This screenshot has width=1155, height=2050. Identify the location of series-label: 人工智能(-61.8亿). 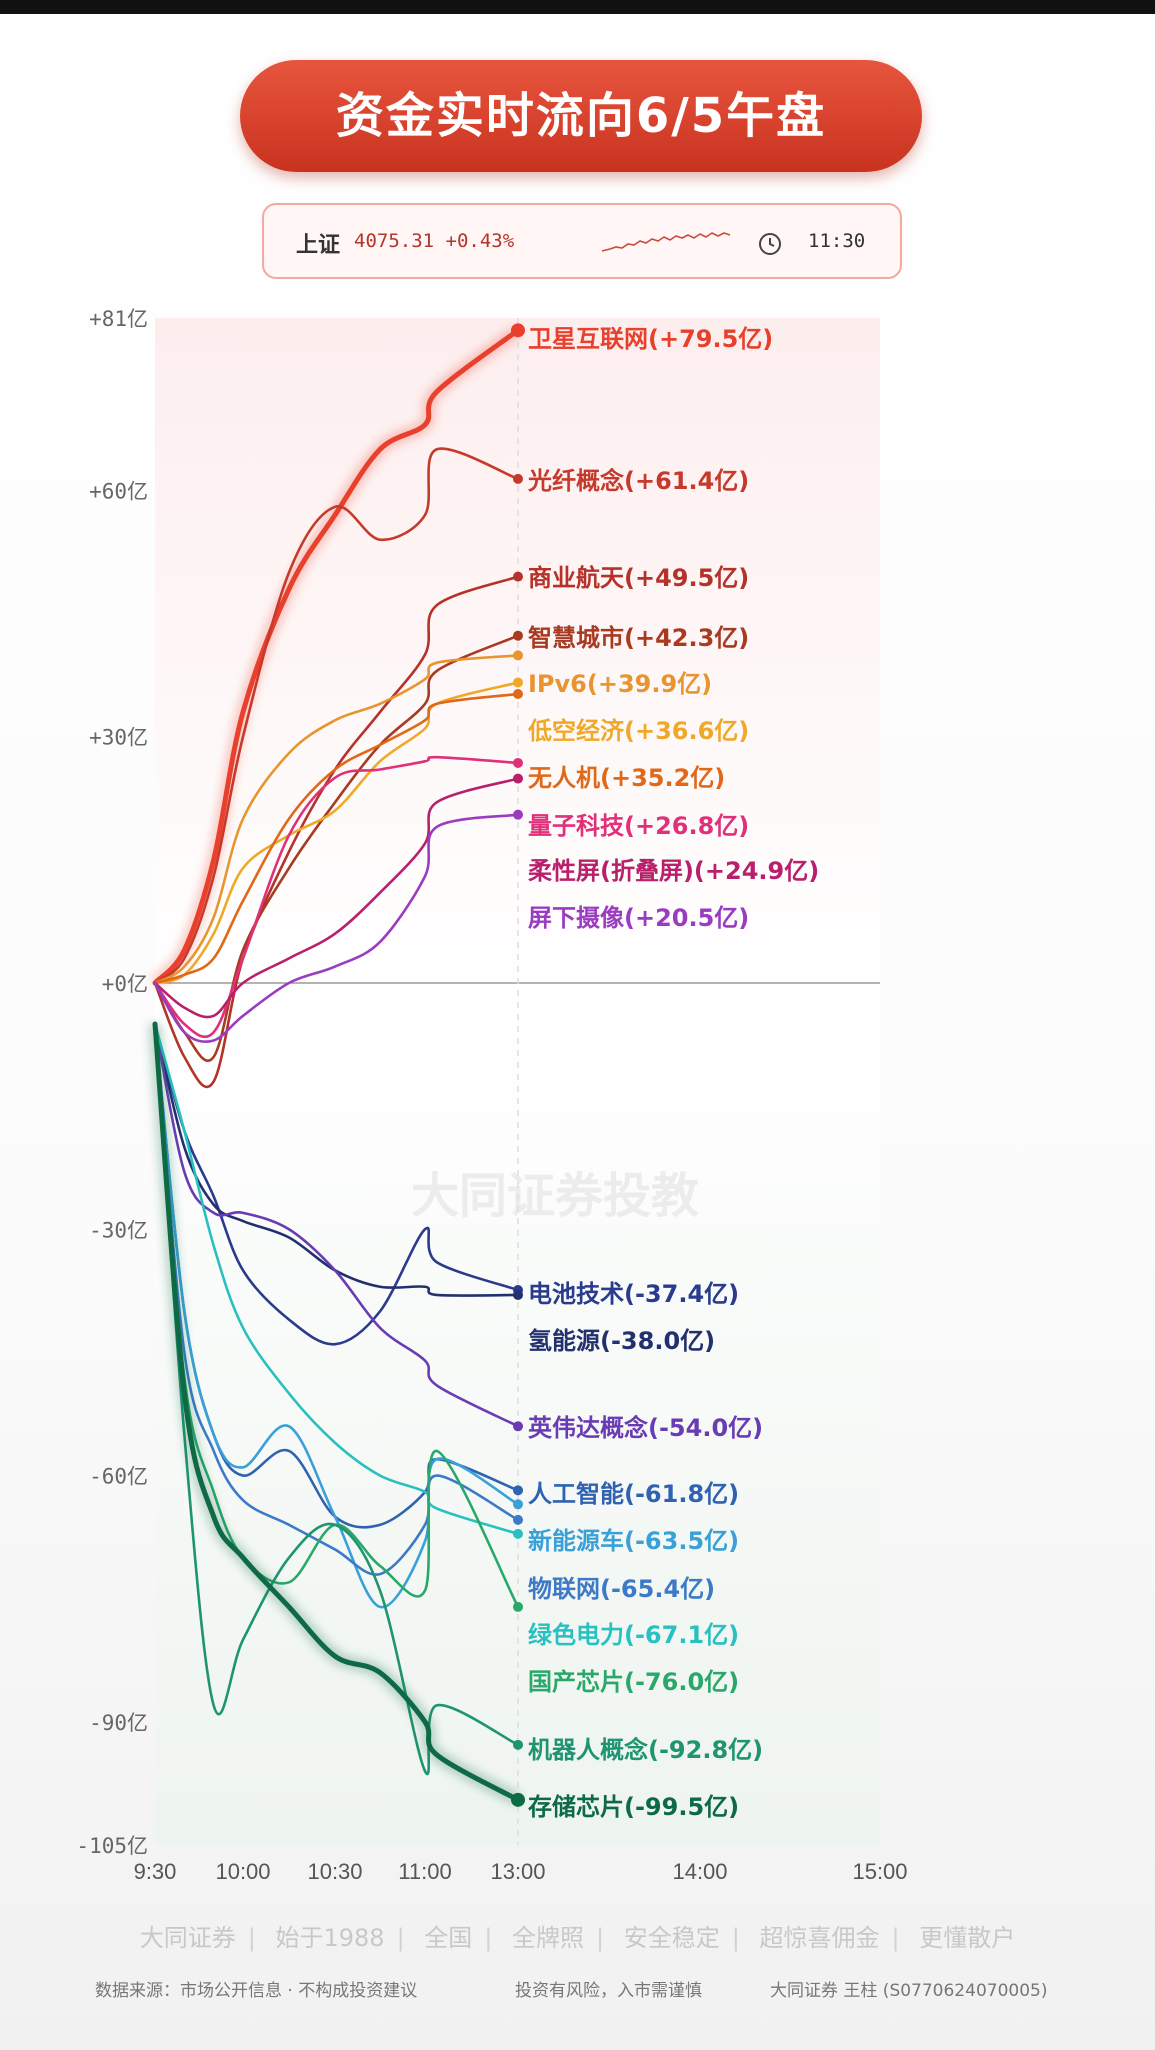
(633, 1494).